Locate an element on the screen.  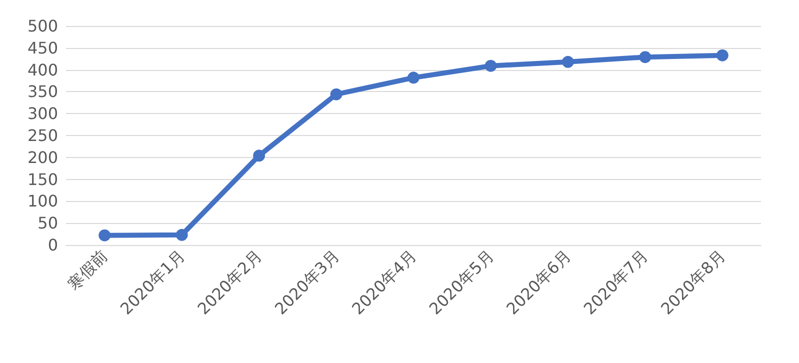
y-tick-label: 250 is located at coordinates (42, 135).